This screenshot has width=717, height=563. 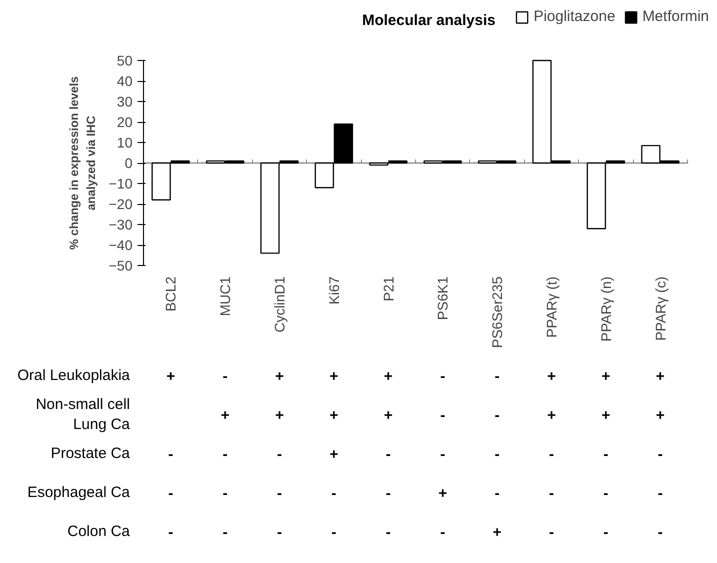 I want to click on x-tick-label: PPARγ (c), so click(x=660, y=308).